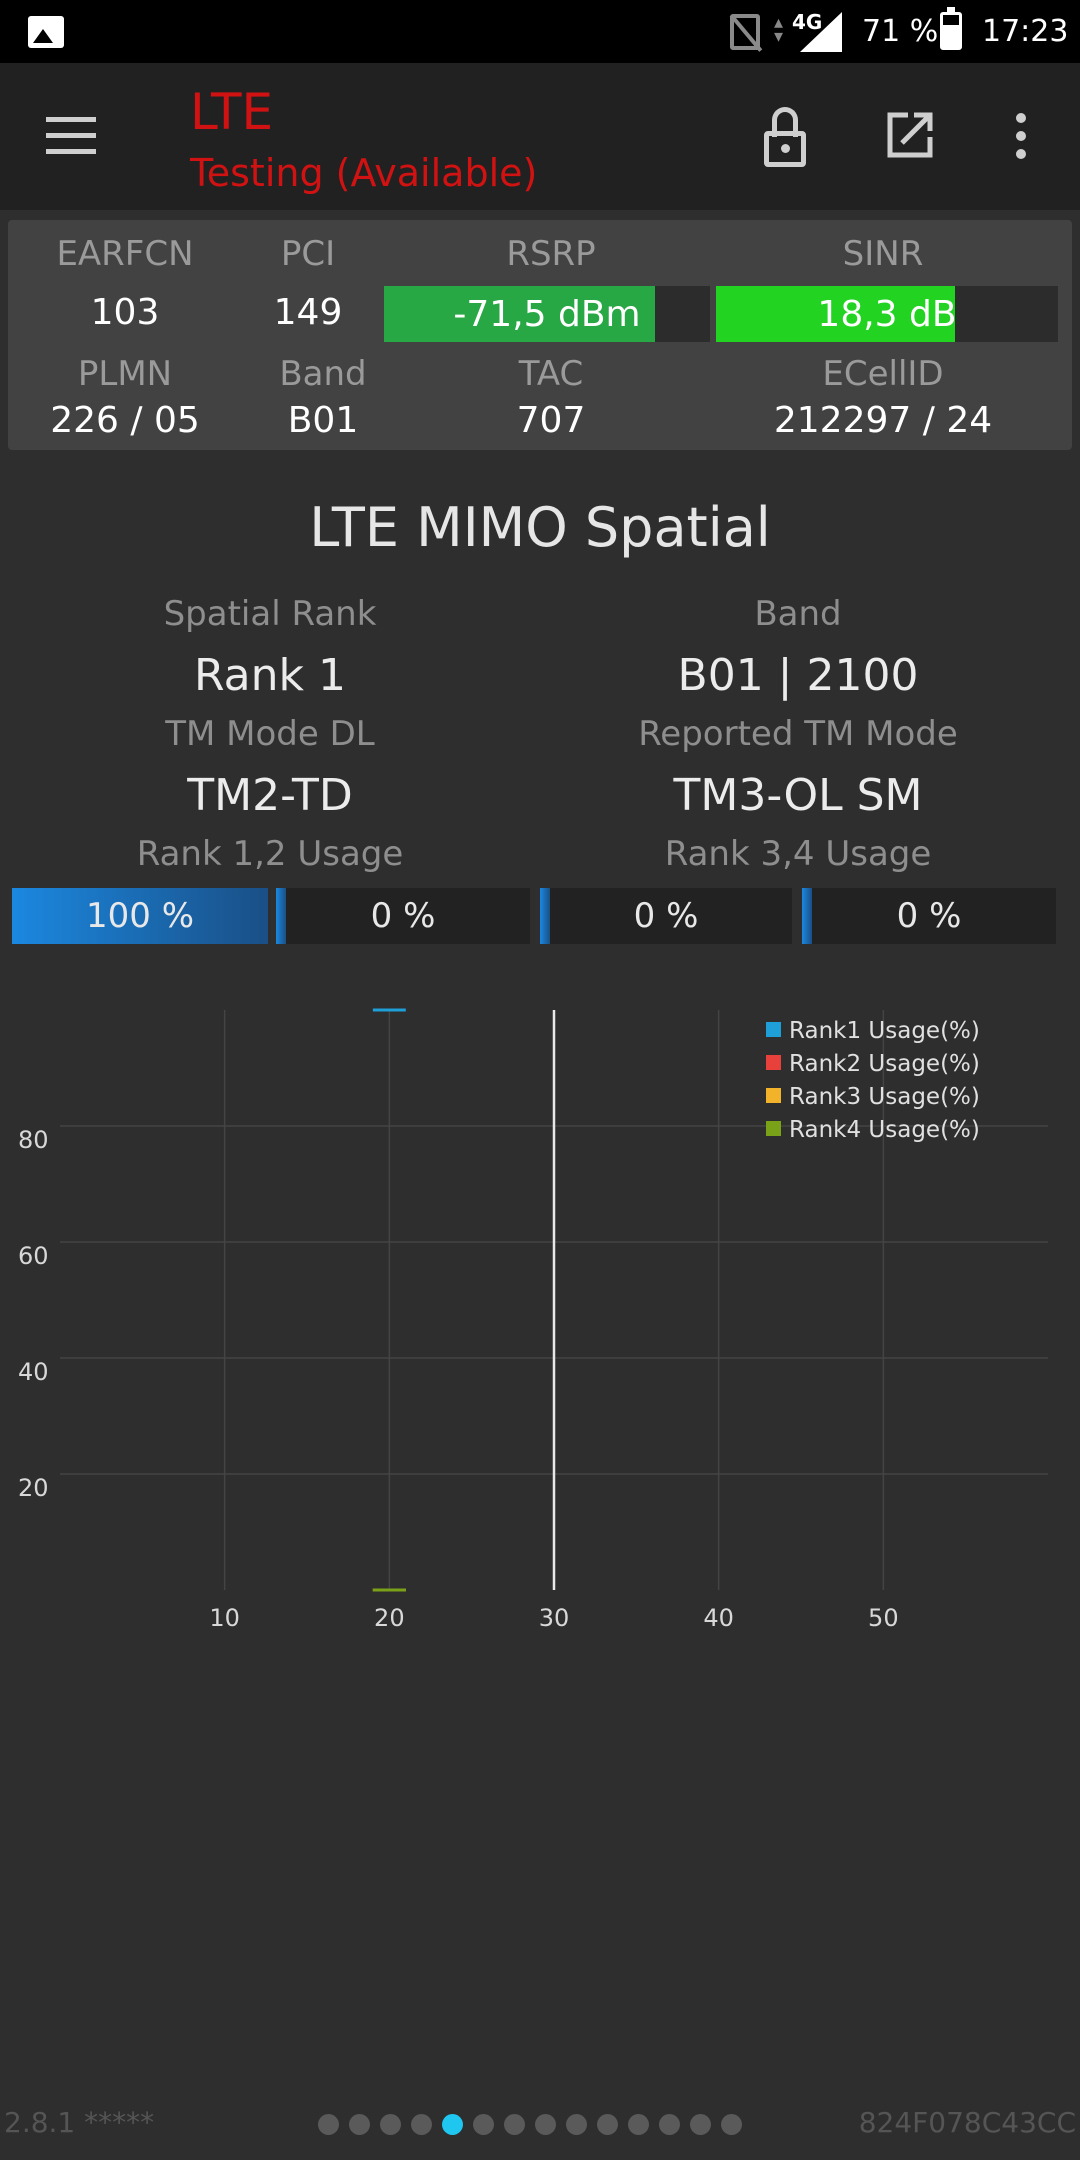  What do you see at coordinates (270, 854) in the screenshot?
I see `rank12-usage-label: Rank 1,2 Usage` at bounding box center [270, 854].